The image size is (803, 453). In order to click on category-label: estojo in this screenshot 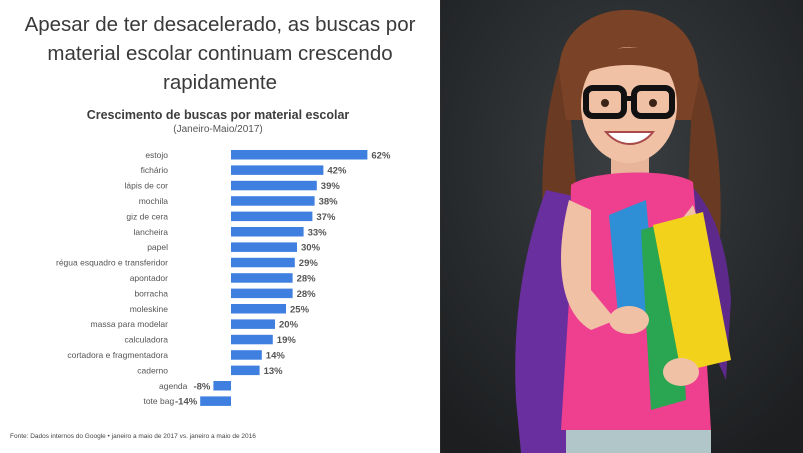, I will do `click(156, 155)`.